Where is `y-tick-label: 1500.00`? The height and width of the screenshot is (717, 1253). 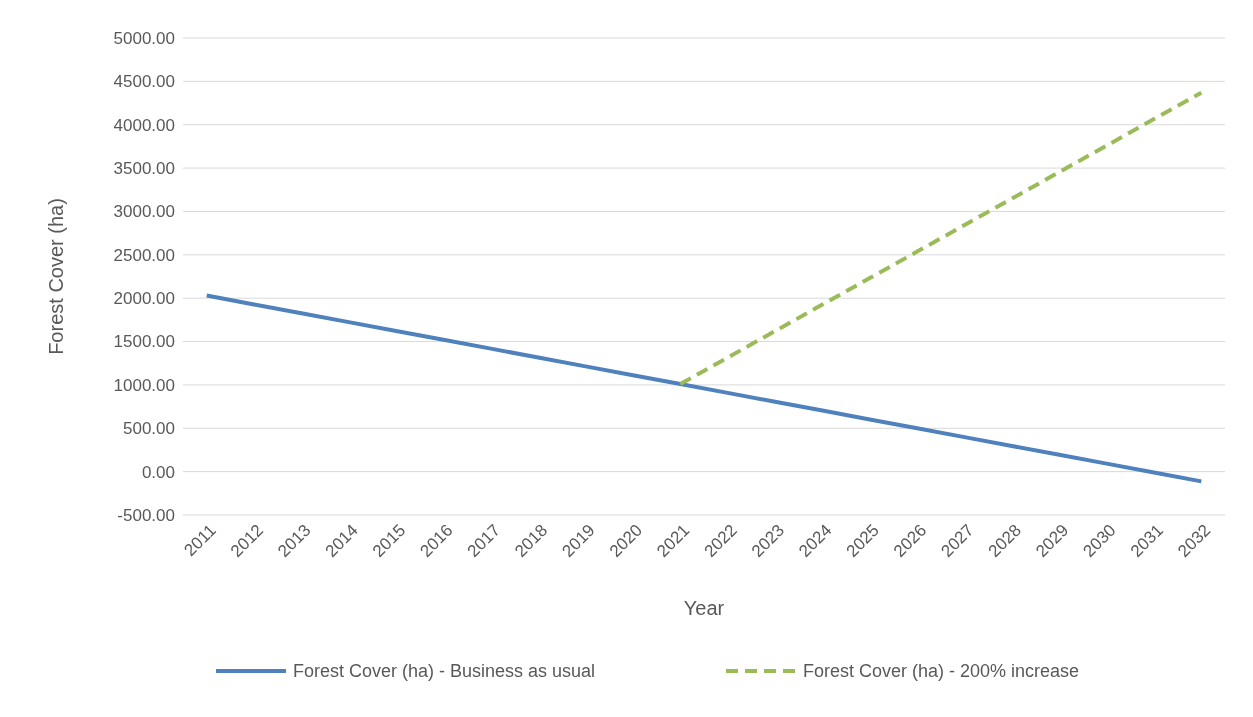 y-tick-label: 1500.00 is located at coordinates (144, 342).